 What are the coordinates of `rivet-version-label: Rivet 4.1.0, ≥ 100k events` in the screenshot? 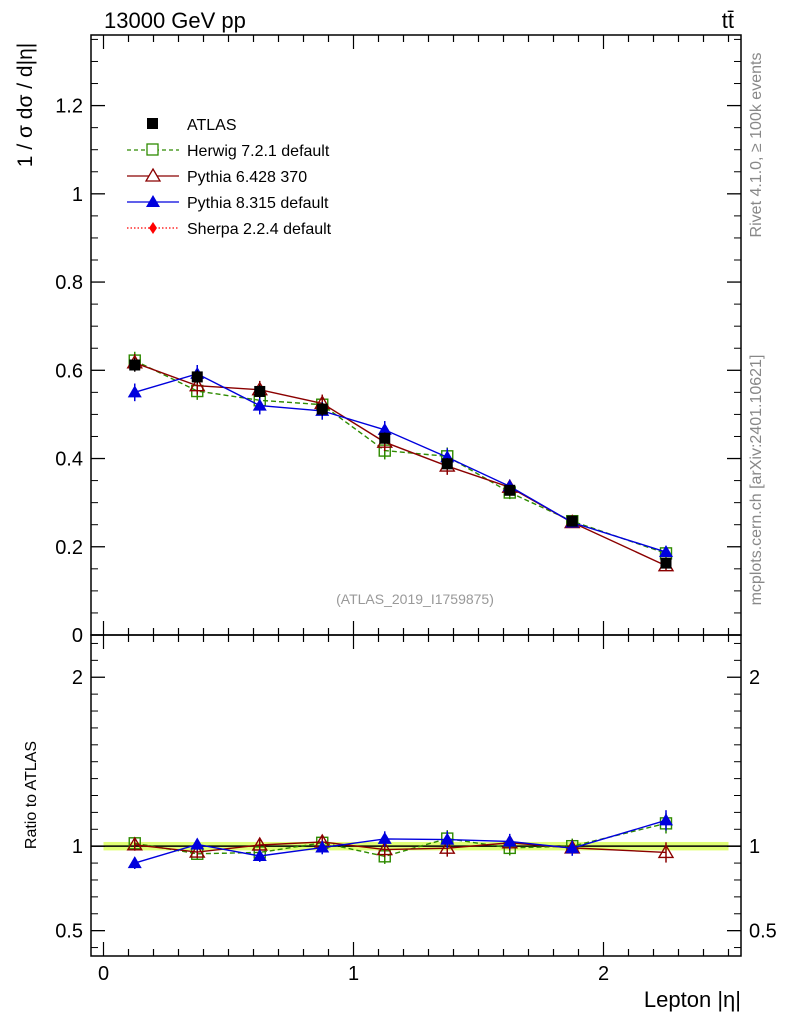 It's located at (756, 145).